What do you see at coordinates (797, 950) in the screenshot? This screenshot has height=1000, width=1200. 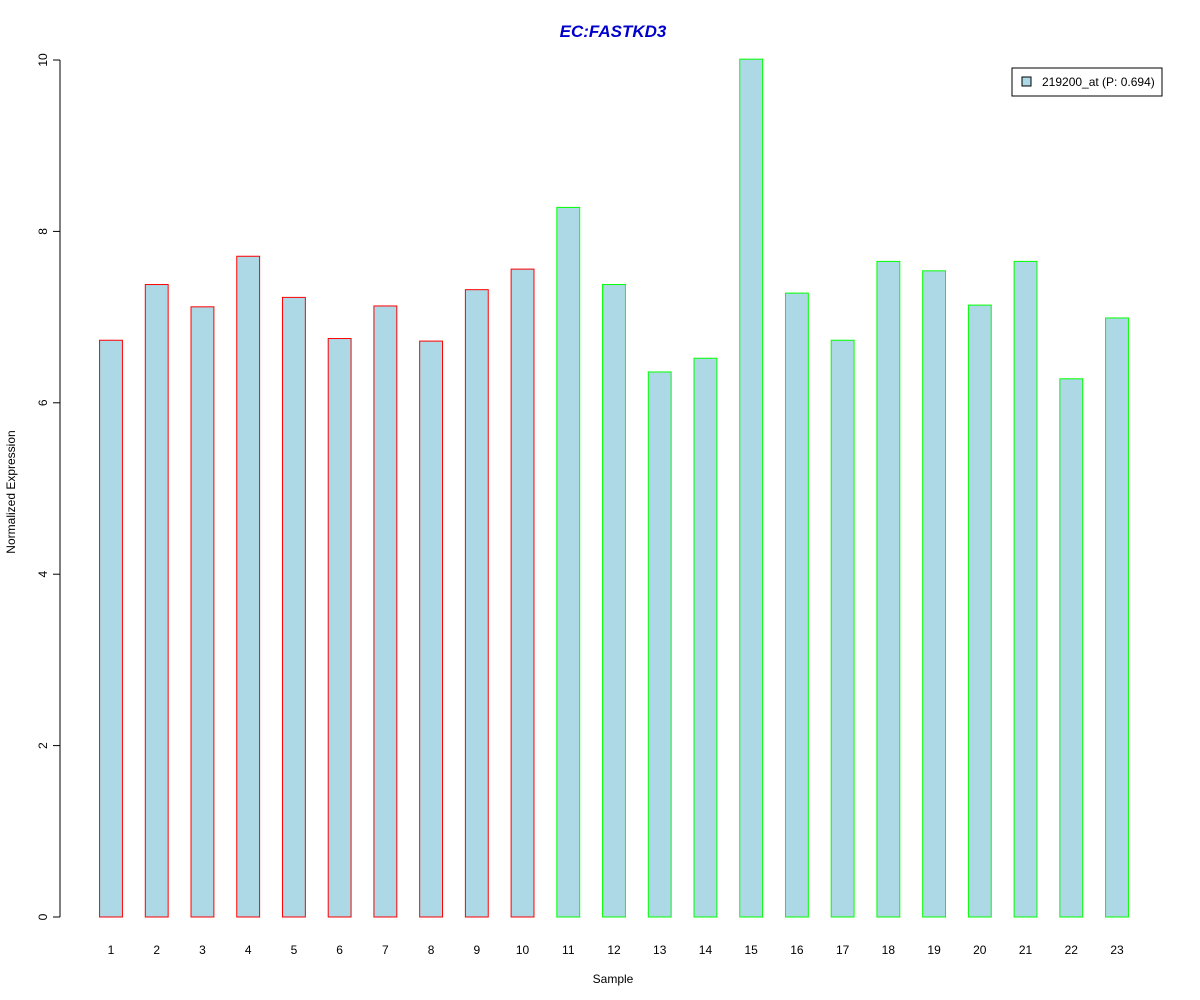 I see `x-tick-label: 16` at bounding box center [797, 950].